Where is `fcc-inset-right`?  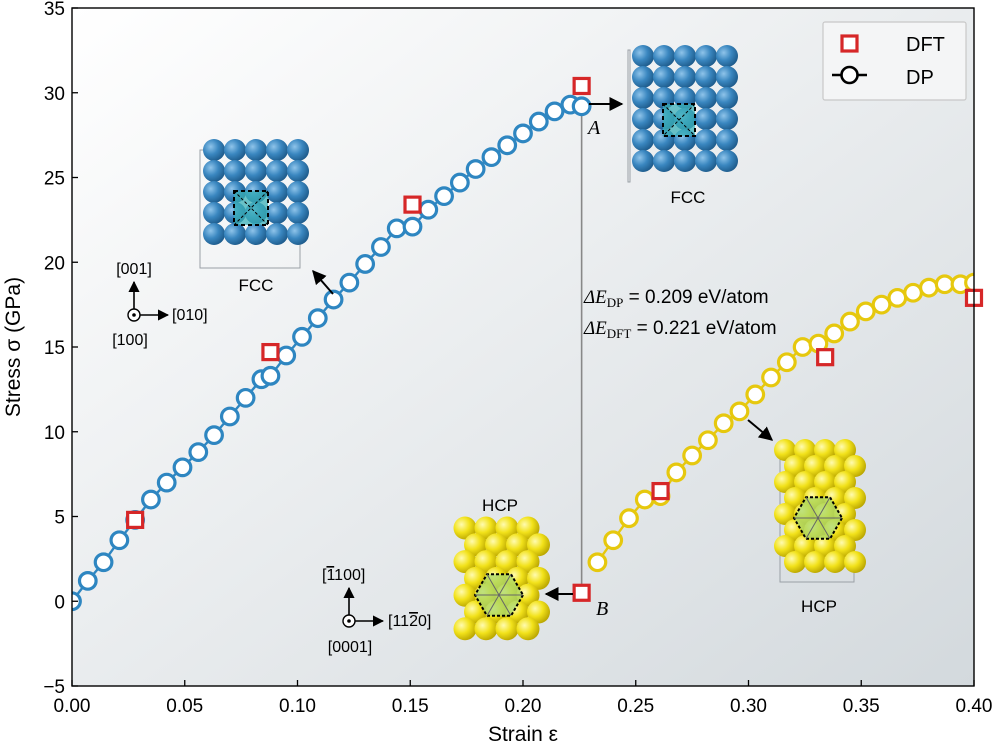
fcc-inset-right is located at coordinates (682, 114).